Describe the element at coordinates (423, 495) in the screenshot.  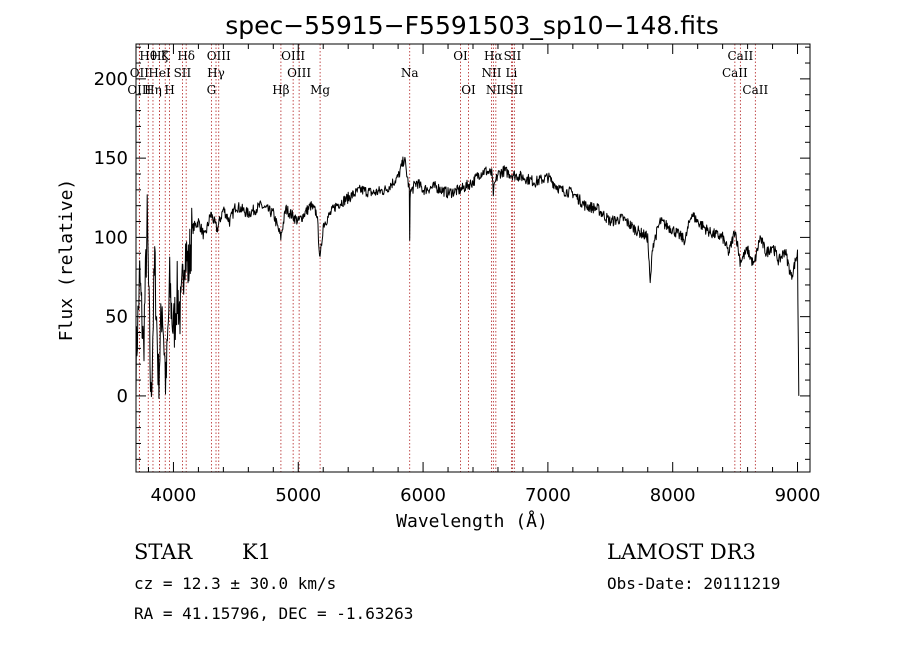
I see `x-tick-label: 6000` at that location.